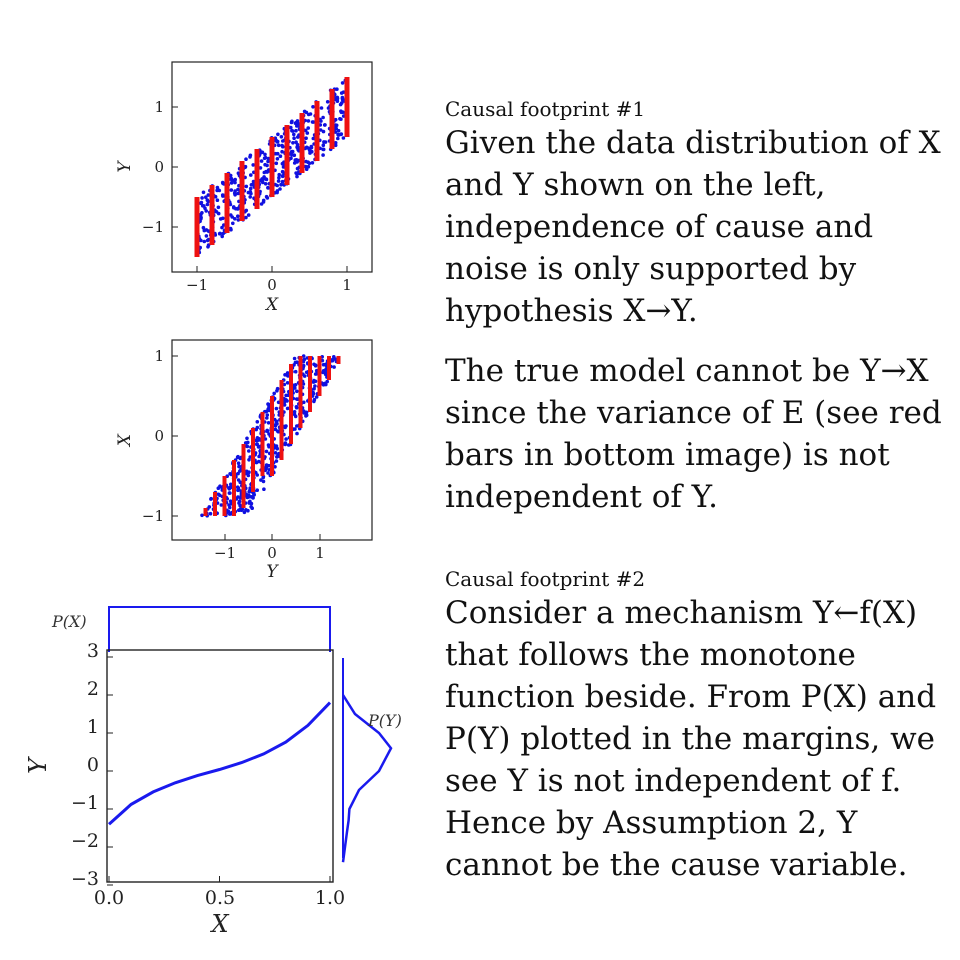  I want to click on plot2-xtick-2: 1, so click(320, 553).